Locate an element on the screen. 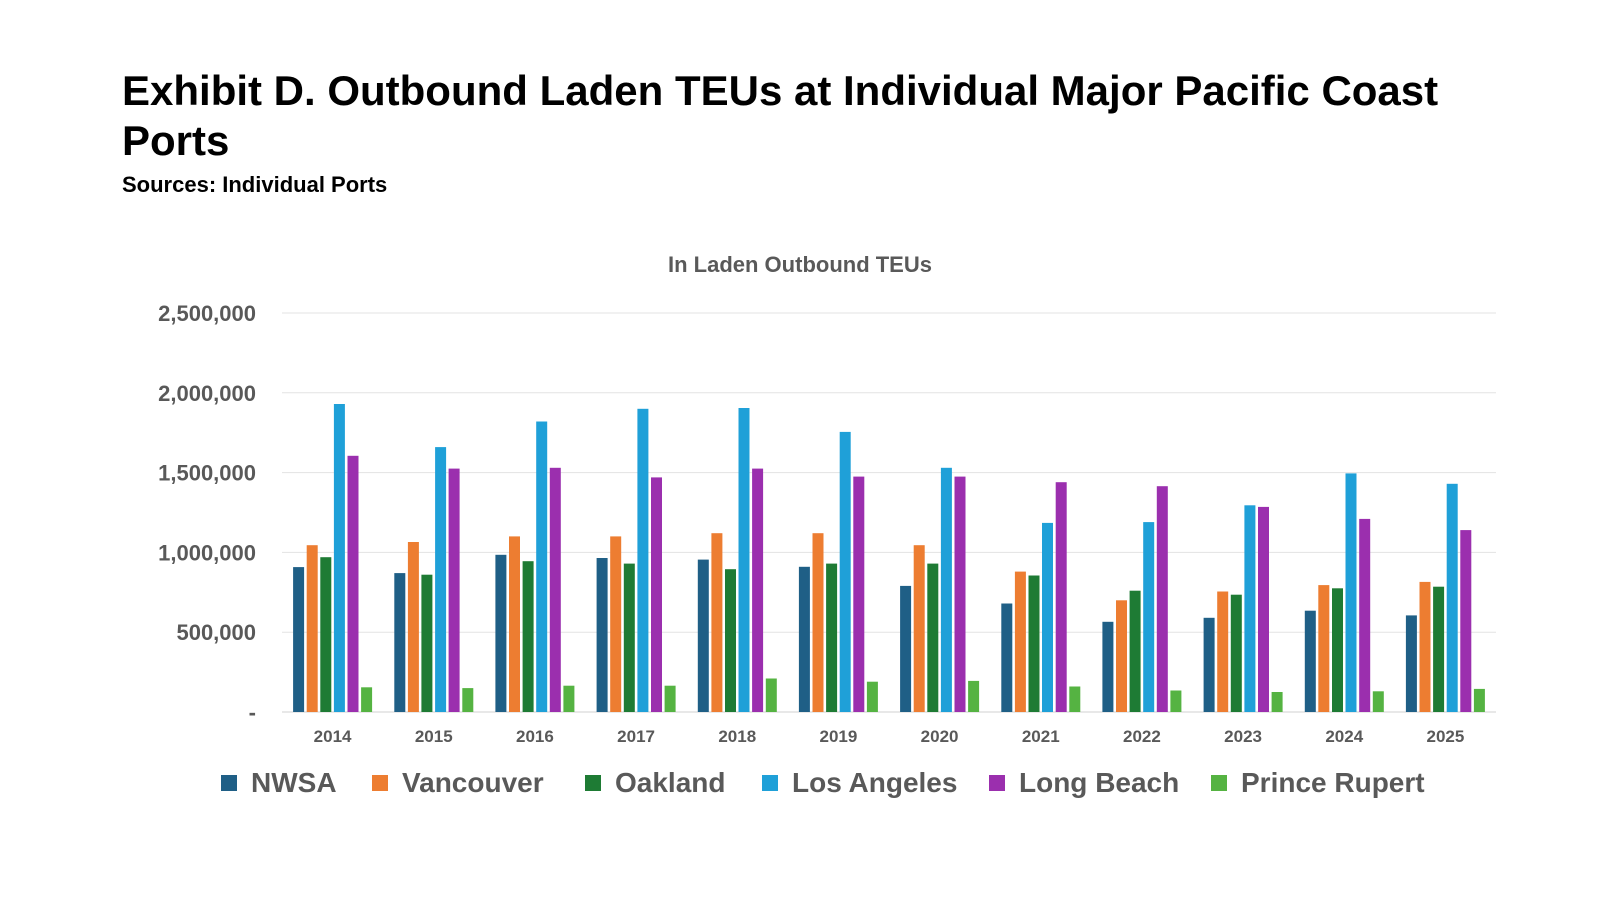  bar-los-angeles-2015: Los Angeles 2015: 1,660,000 is located at coordinates (441, 579).